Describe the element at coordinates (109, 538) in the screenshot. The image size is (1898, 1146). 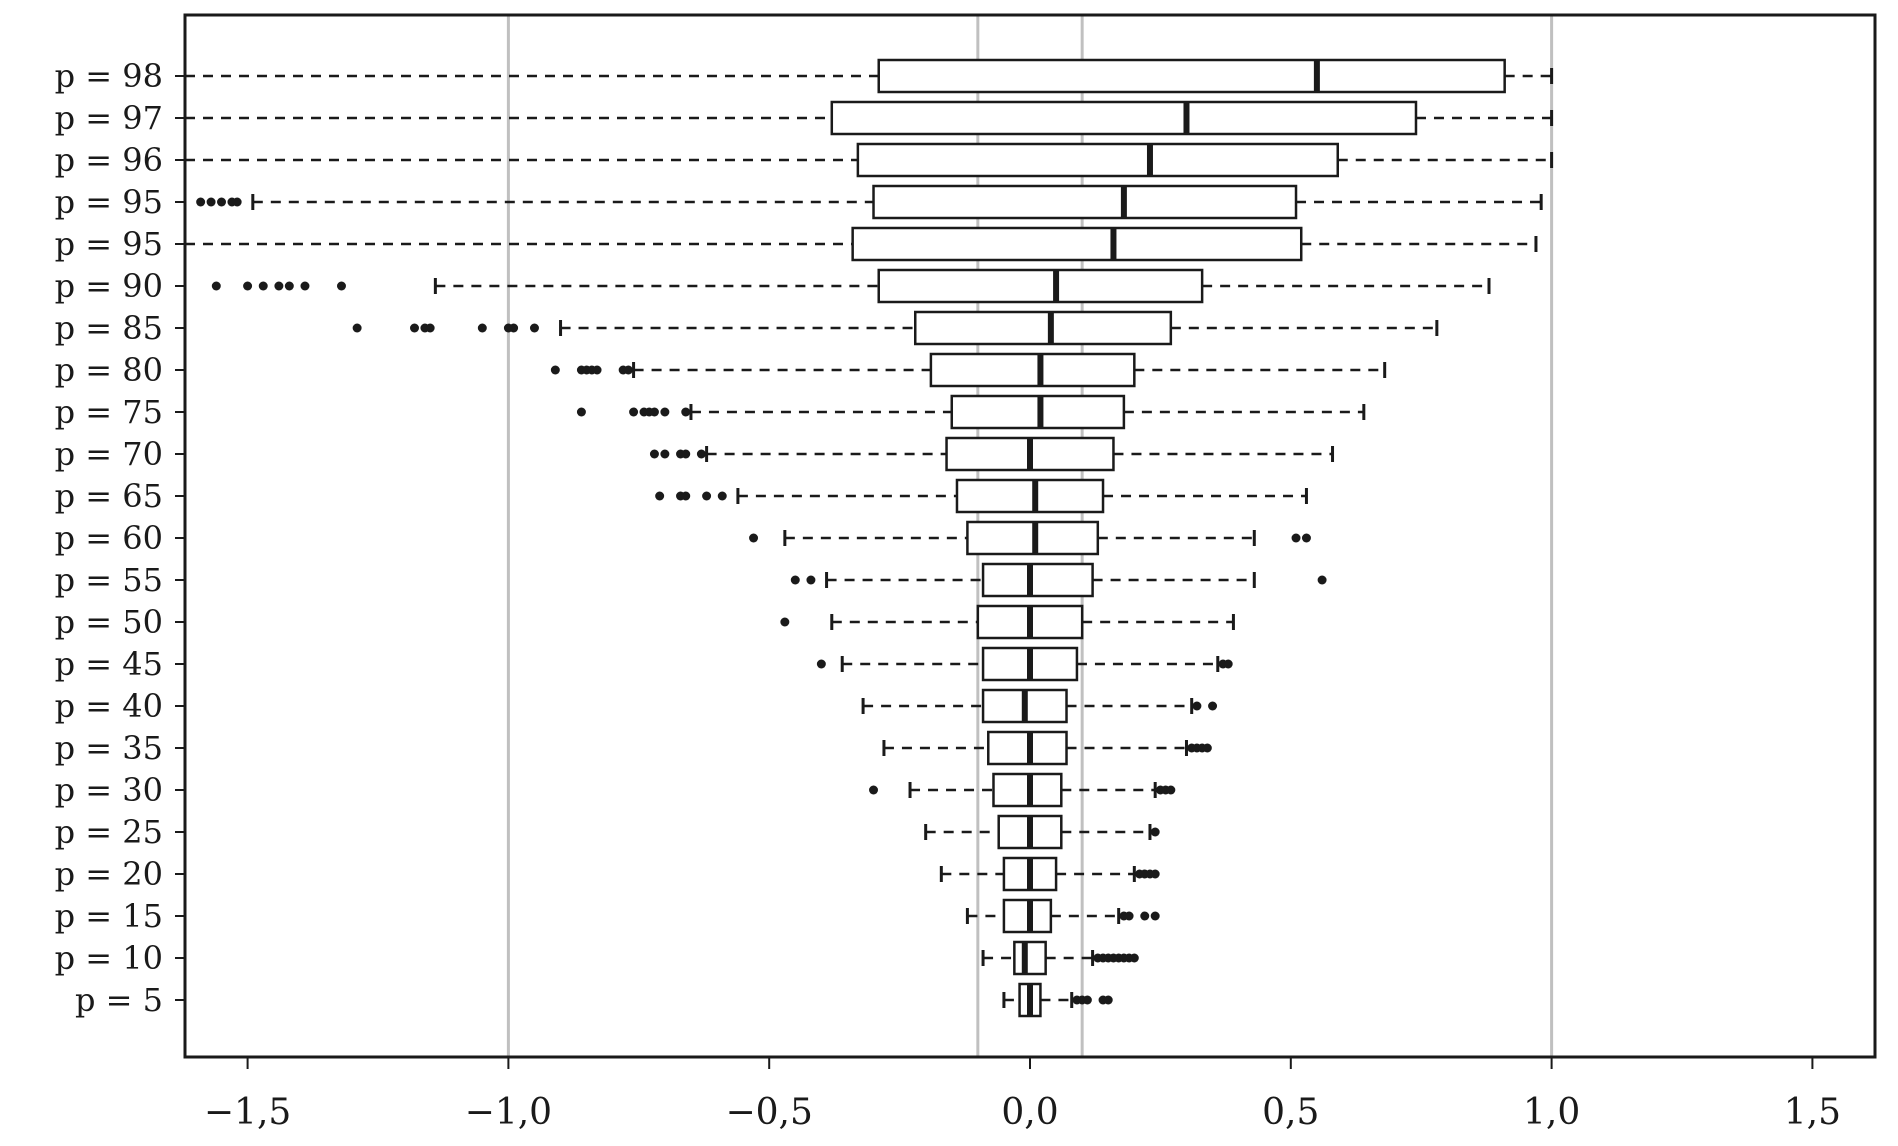
I see `y-tick-label: p = 60` at that location.